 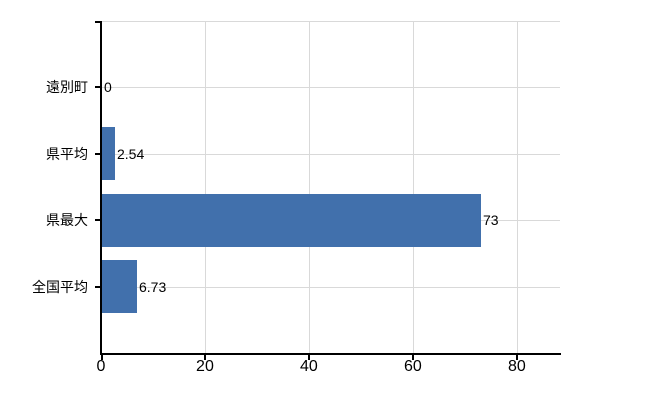 What do you see at coordinates (67, 87) in the screenshot?
I see `category-tick-label: 遠別町` at bounding box center [67, 87].